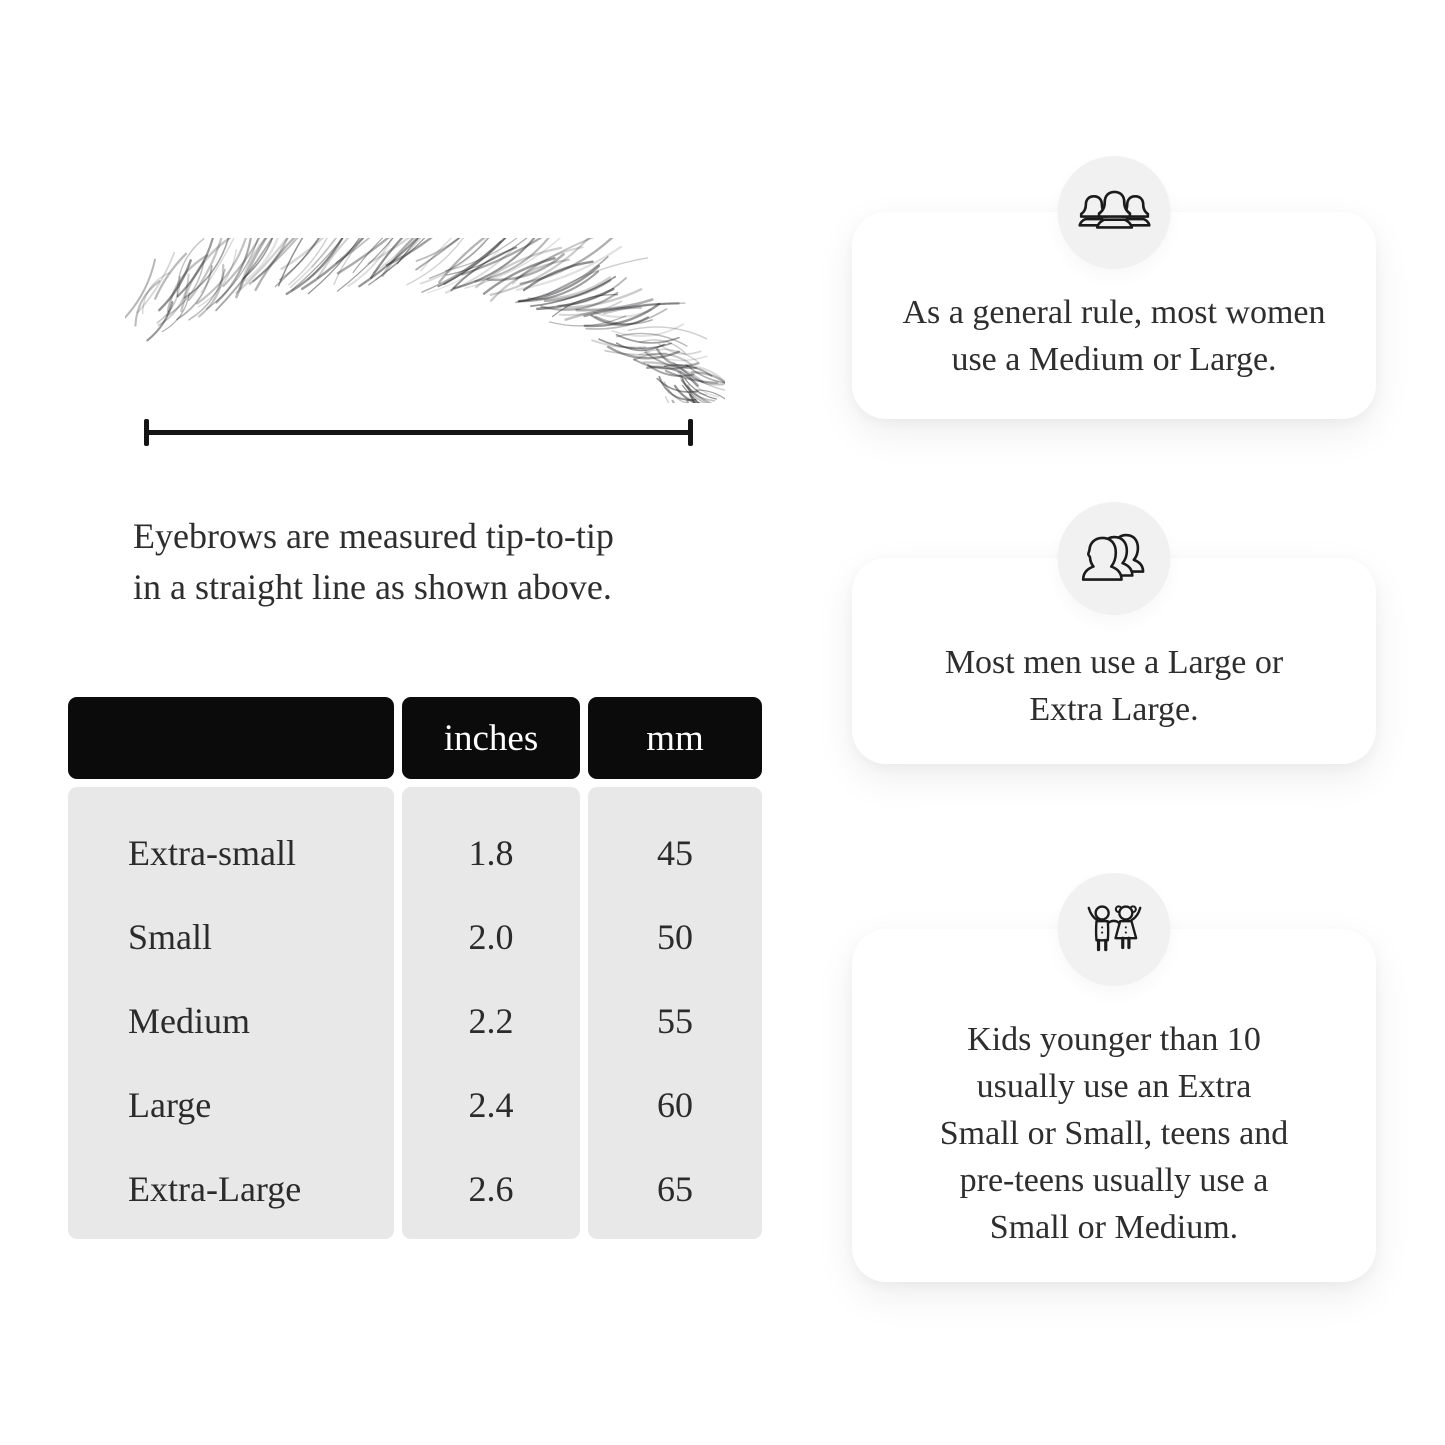  Describe the element at coordinates (372, 587) in the screenshot. I see `caption-line-2: in a straight line as shown above.` at that location.